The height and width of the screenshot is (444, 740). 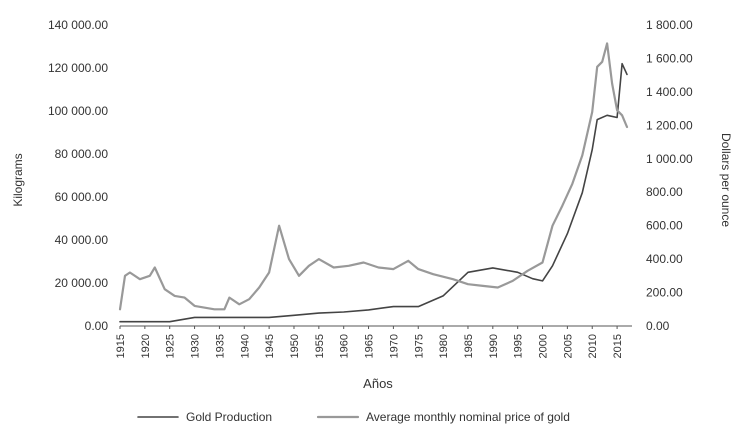 What do you see at coordinates (494, 346) in the screenshot?
I see `x-tick-label: 1990` at bounding box center [494, 346].